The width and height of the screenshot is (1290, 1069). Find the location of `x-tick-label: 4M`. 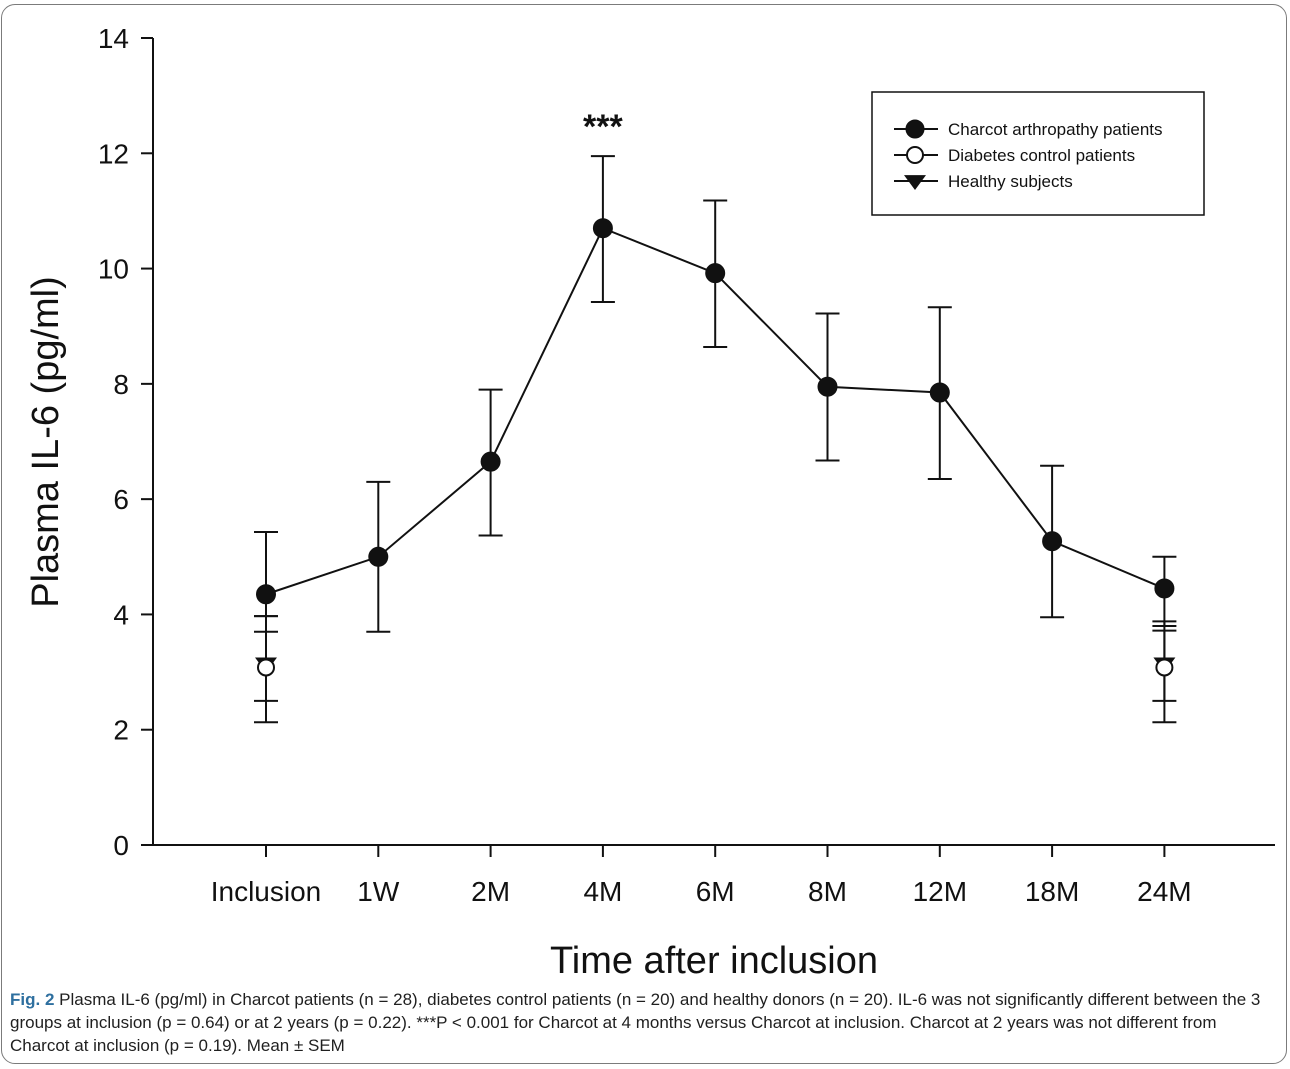

x-tick-label: 4M is located at coordinates (602, 891).